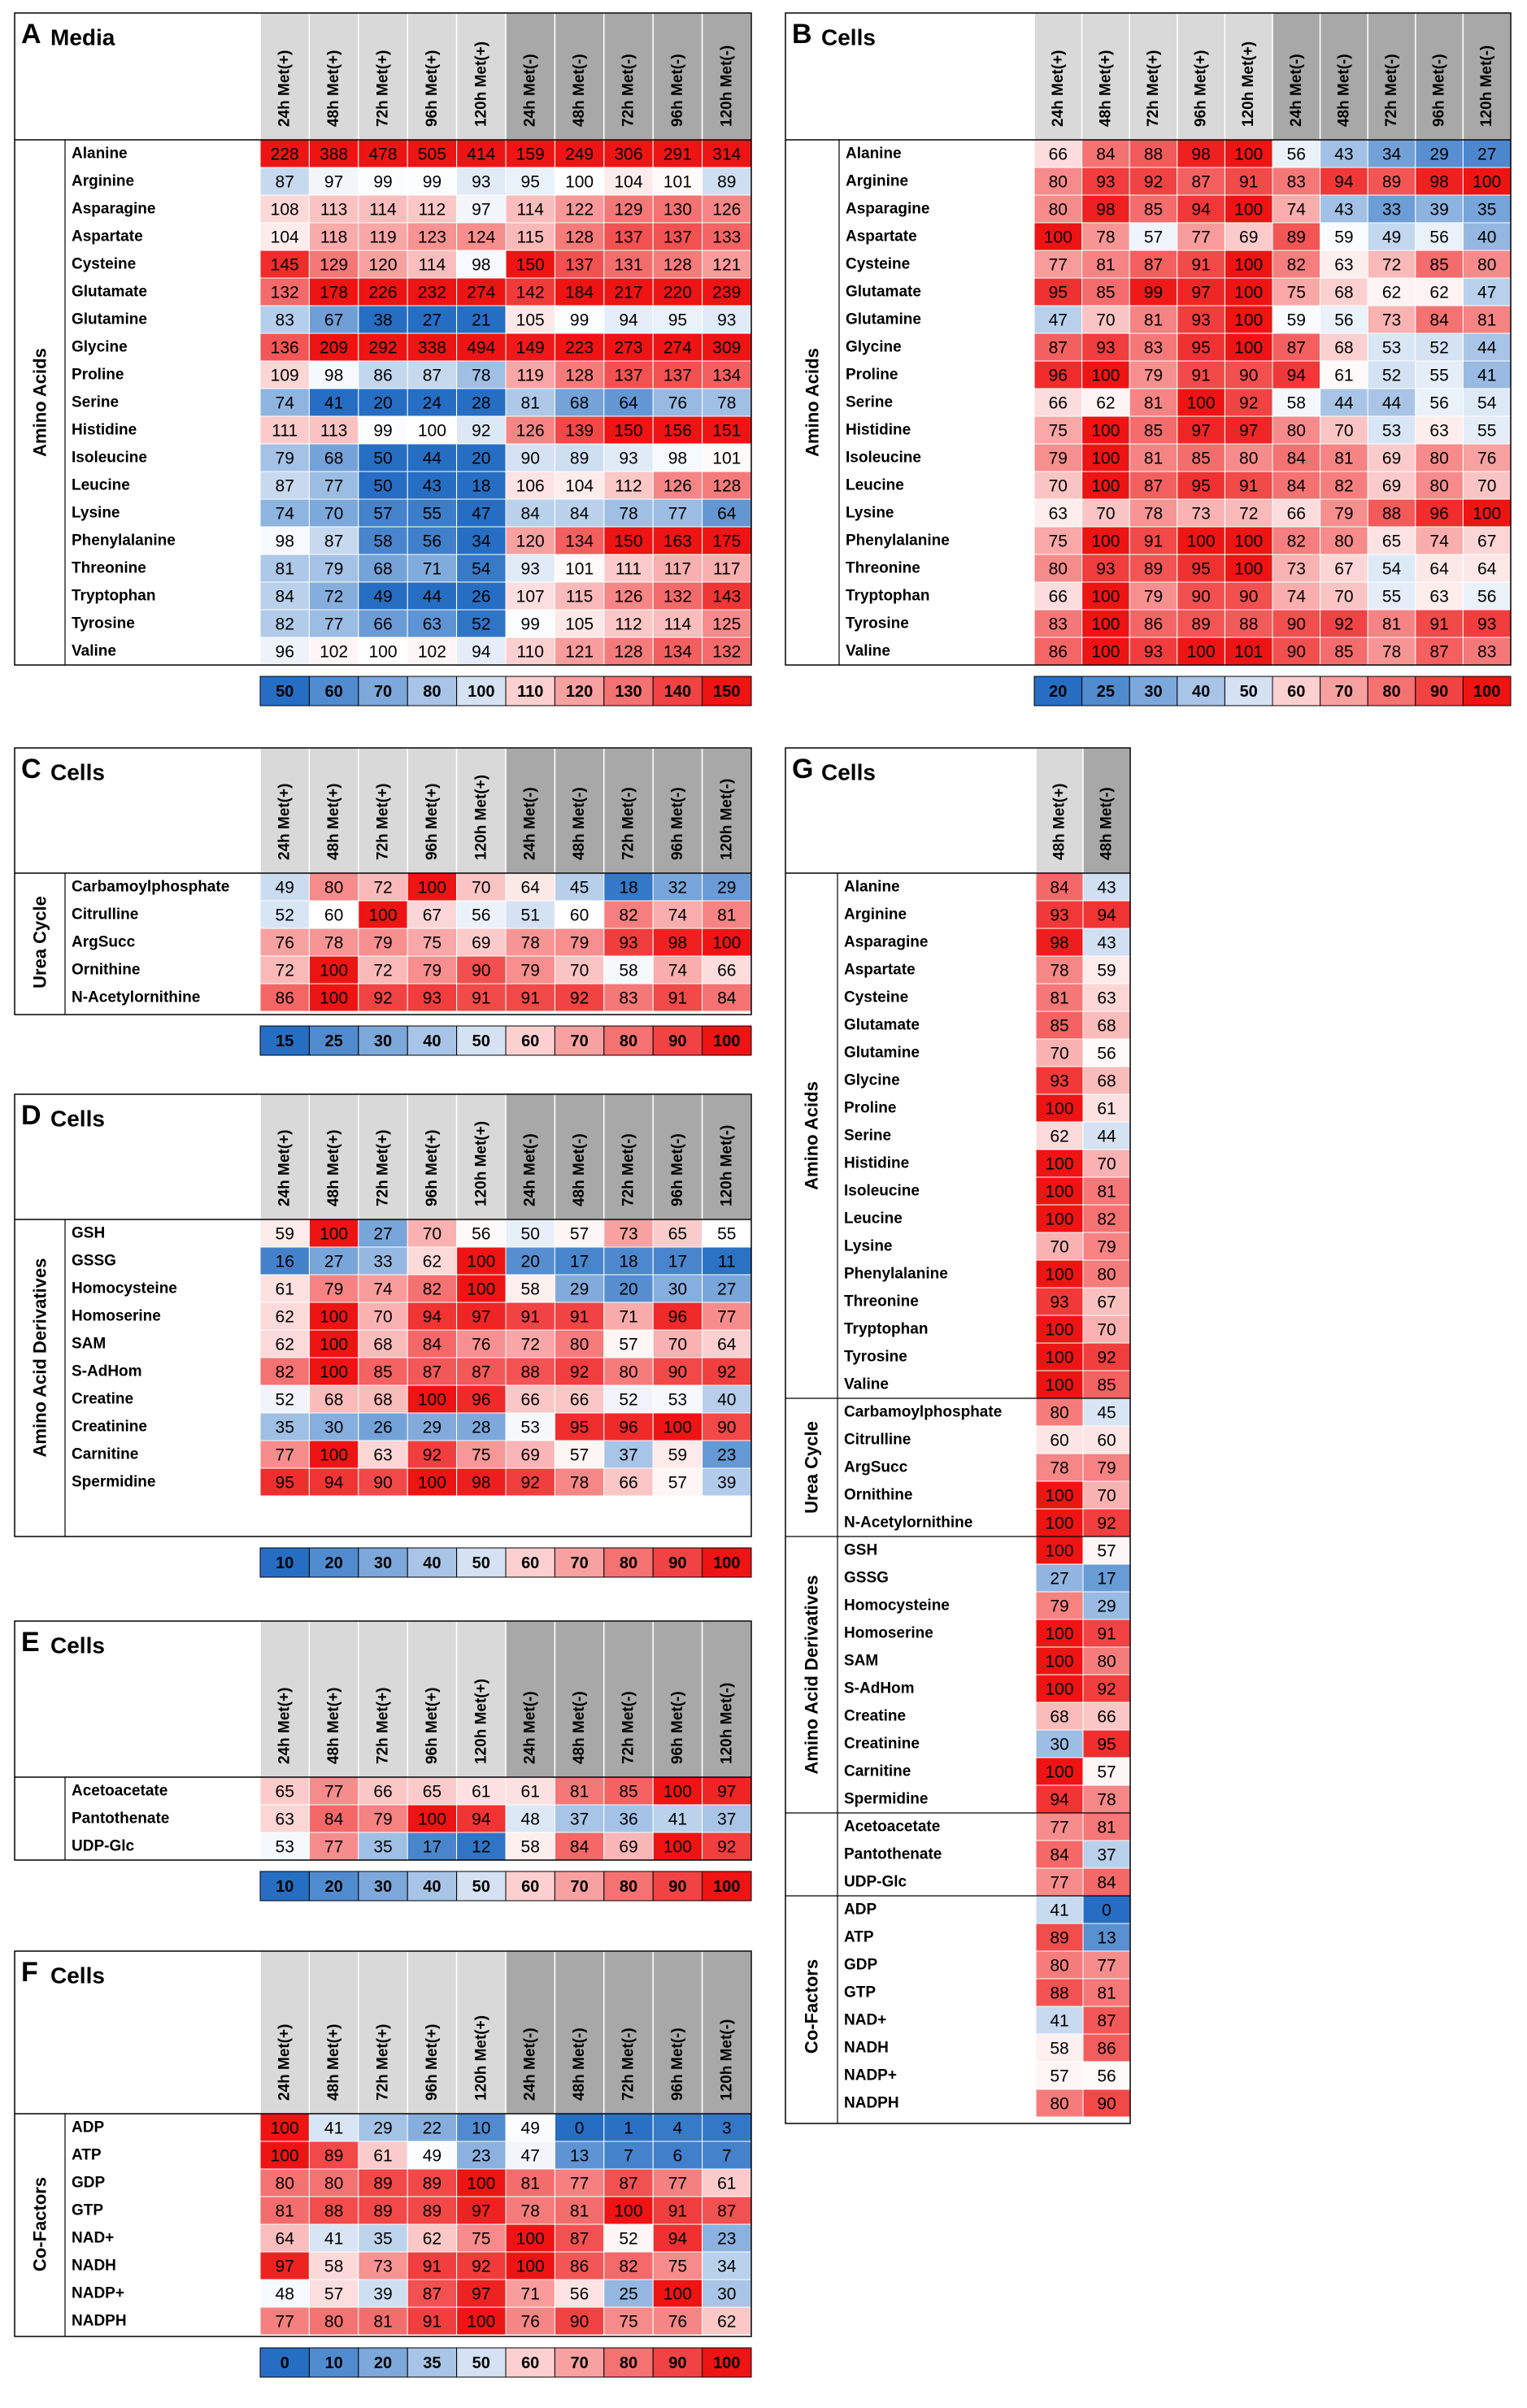 This screenshot has width=1527, height=2408. I want to click on cell-value: 61, so click(382, 2156).